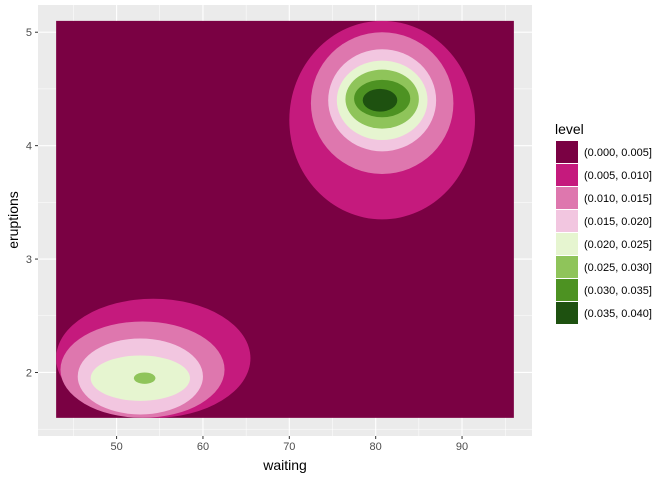  Describe the element at coordinates (29, 373) in the screenshot. I see `y-tick-label: 2` at that location.